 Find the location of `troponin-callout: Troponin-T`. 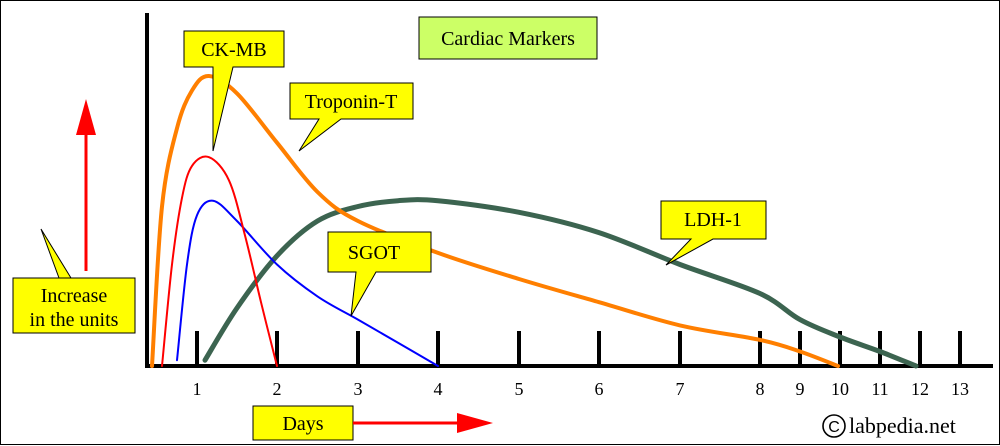

troponin-callout: Troponin-T is located at coordinates (351, 117).